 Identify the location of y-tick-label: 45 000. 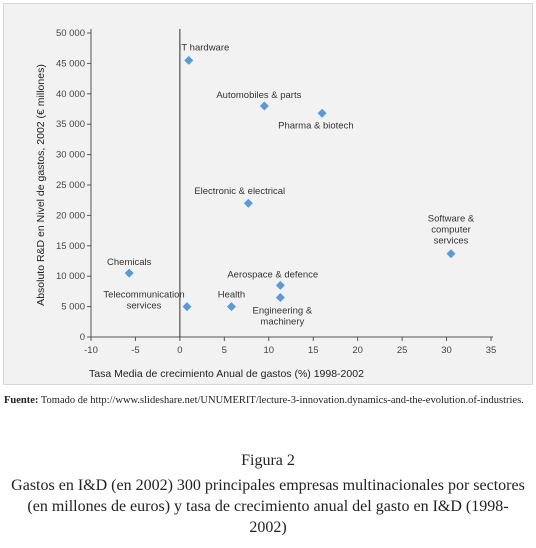
(70, 63).